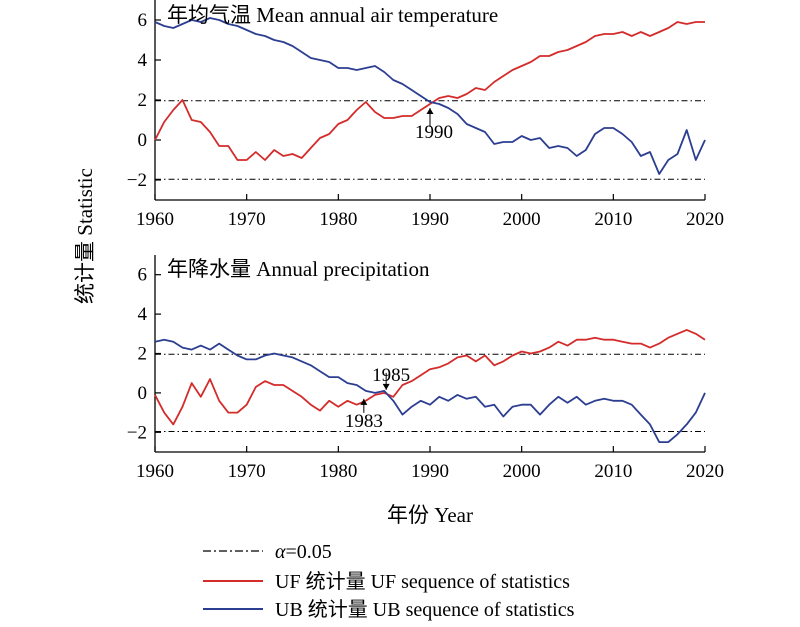 This screenshot has height=627, width=800. I want to click on panel-title: 年均气温 Mean annual air temperature, so click(332, 15).